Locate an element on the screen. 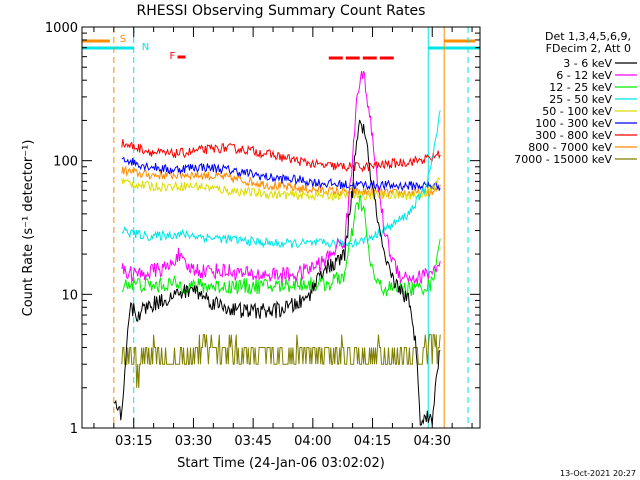 Image resolution: width=640 pixels, height=480 pixels. x-tick-label: 03:30 is located at coordinates (193, 441).